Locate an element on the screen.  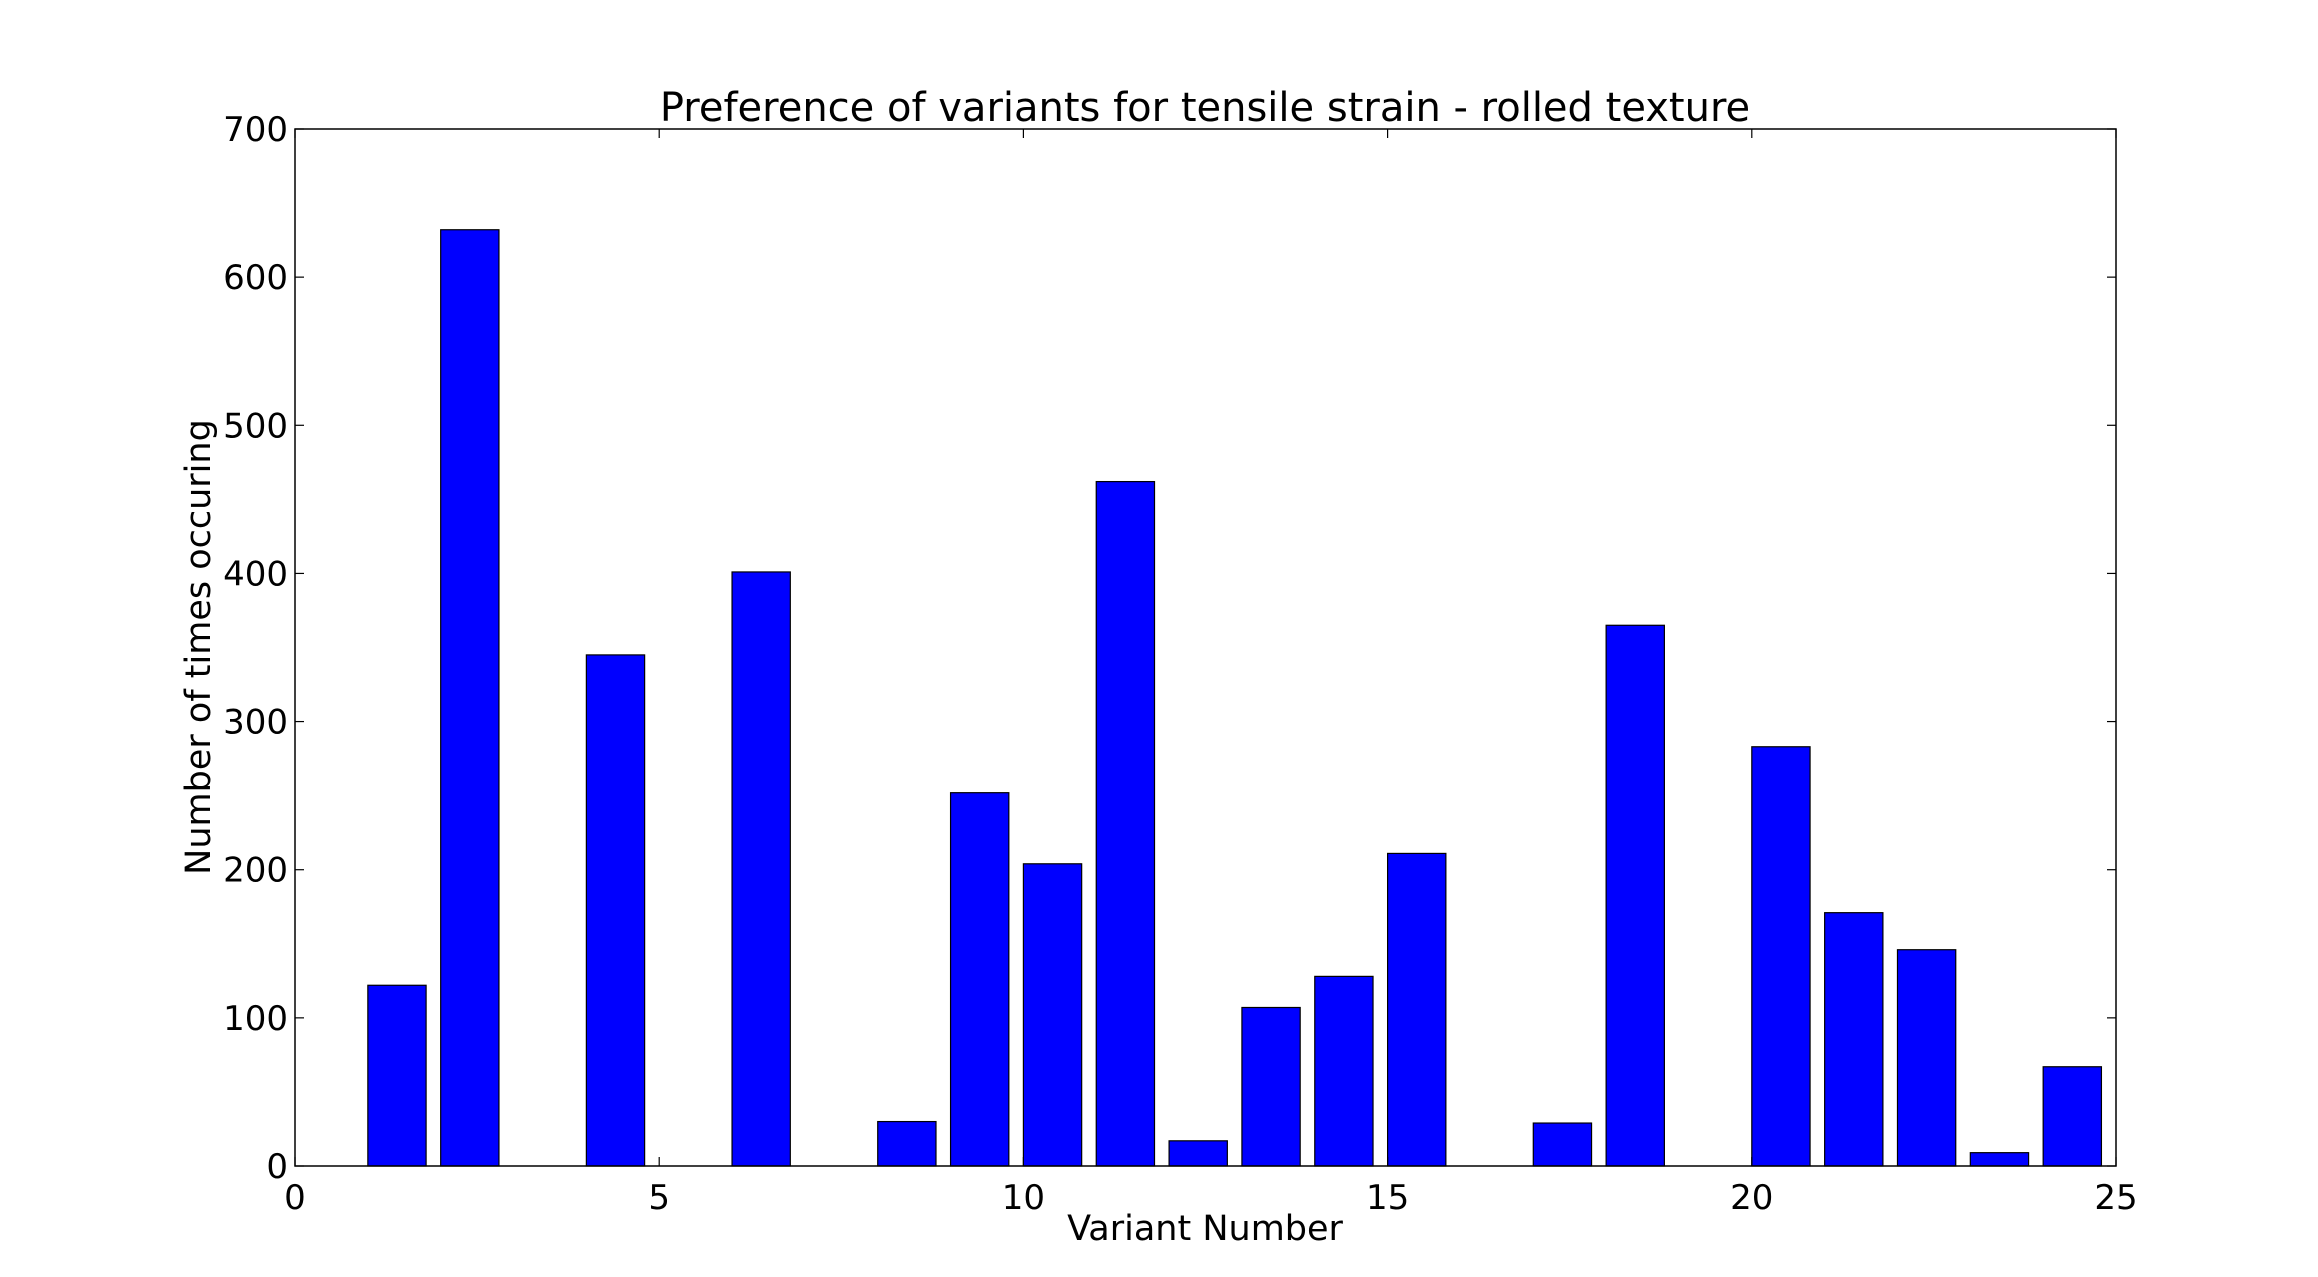
y-tick-label: 400 is located at coordinates (255, 574).